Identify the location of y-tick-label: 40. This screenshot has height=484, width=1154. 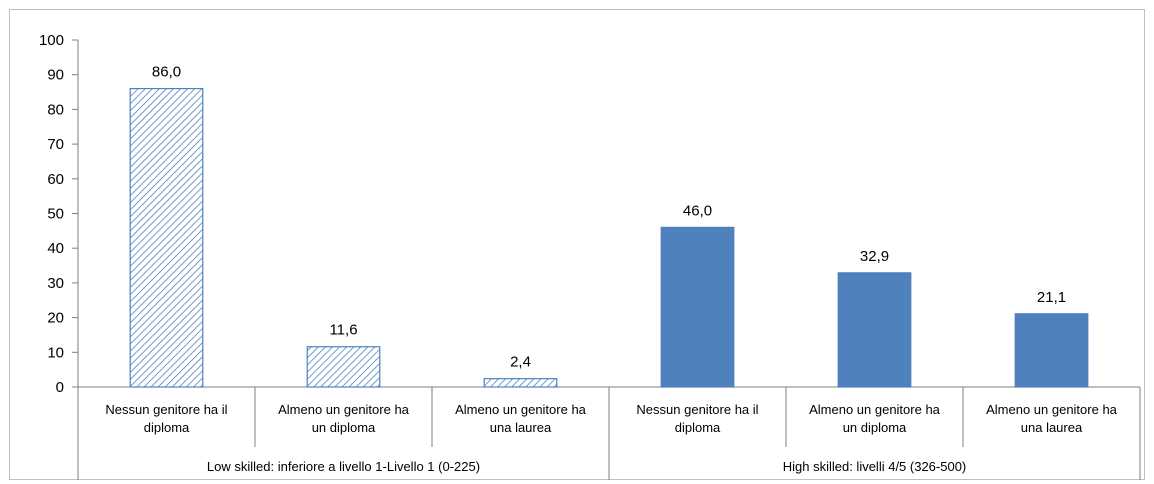
(55, 248).